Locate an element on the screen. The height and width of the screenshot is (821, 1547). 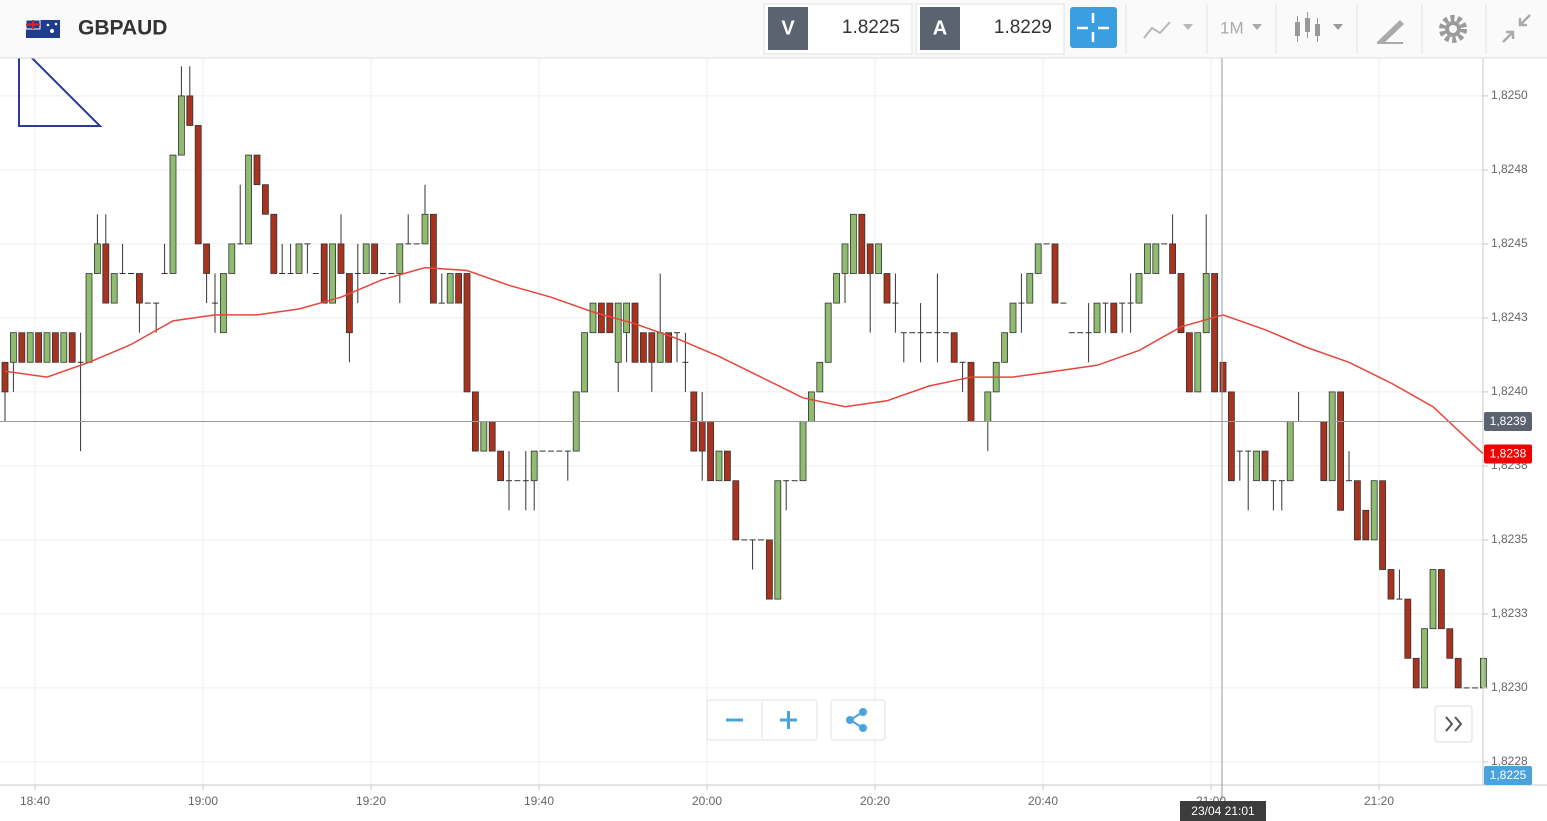
crosshair-icon is located at coordinates (1093, 27).